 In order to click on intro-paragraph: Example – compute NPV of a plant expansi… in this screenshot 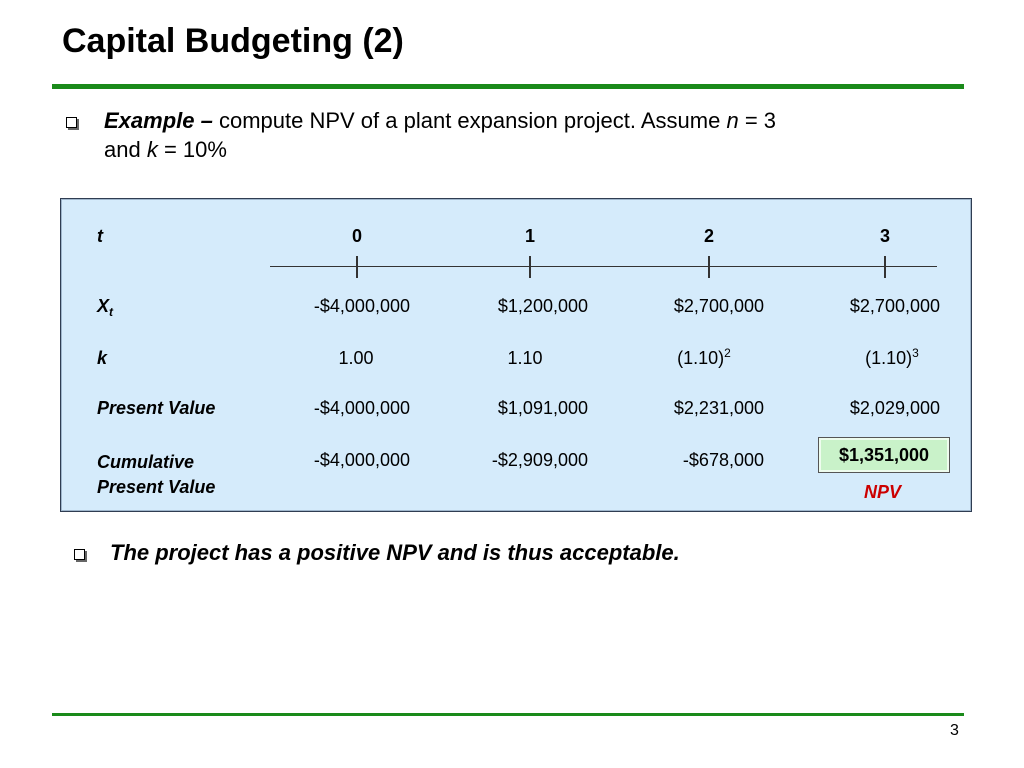, I will do `click(440, 135)`.